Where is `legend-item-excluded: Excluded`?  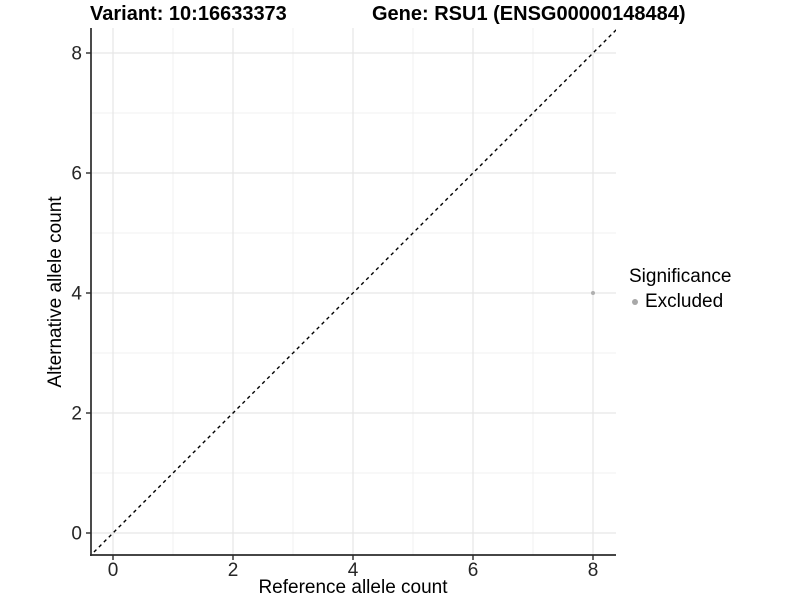
legend-item-excluded: Excluded is located at coordinates (680, 302).